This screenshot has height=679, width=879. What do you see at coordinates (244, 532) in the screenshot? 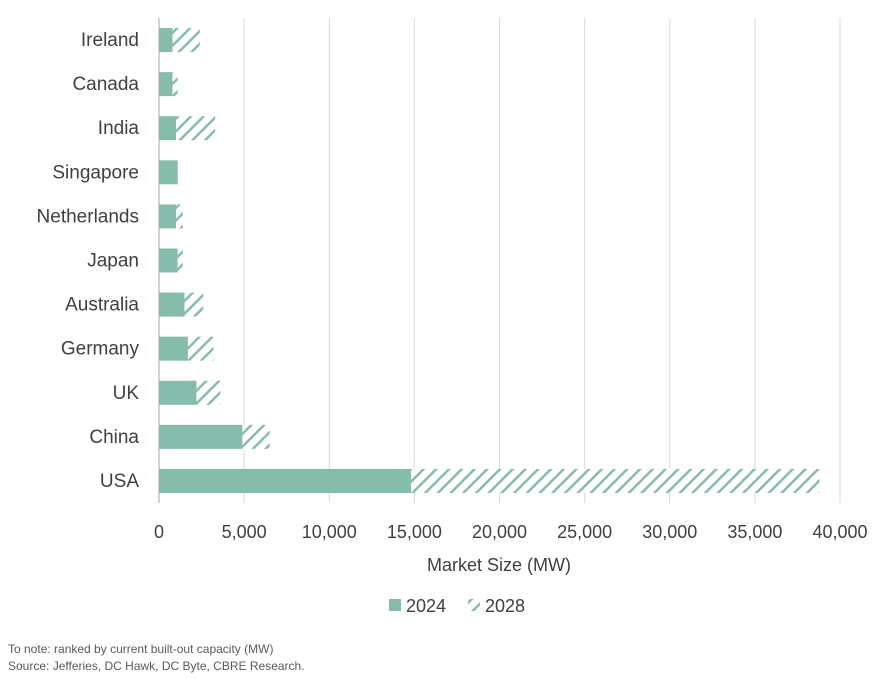
I see `x-tick-label: 5,000` at bounding box center [244, 532].